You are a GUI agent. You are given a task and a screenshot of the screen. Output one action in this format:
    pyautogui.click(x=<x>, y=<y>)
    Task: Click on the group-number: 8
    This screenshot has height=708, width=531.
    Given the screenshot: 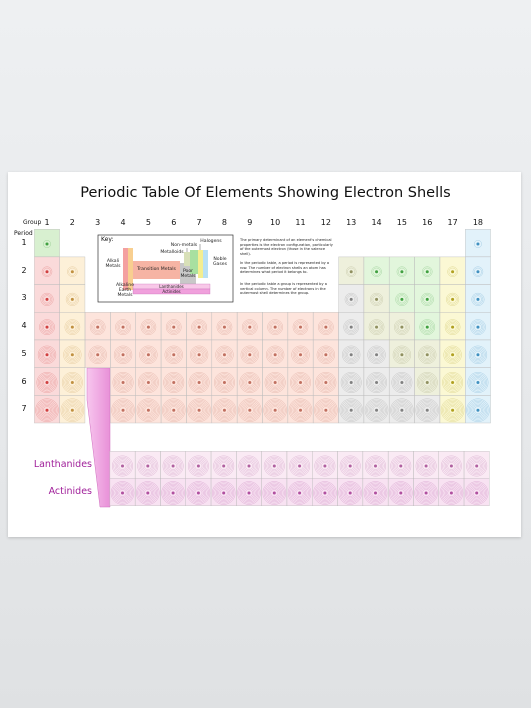 What is the action you would take?
    pyautogui.click(x=224, y=222)
    